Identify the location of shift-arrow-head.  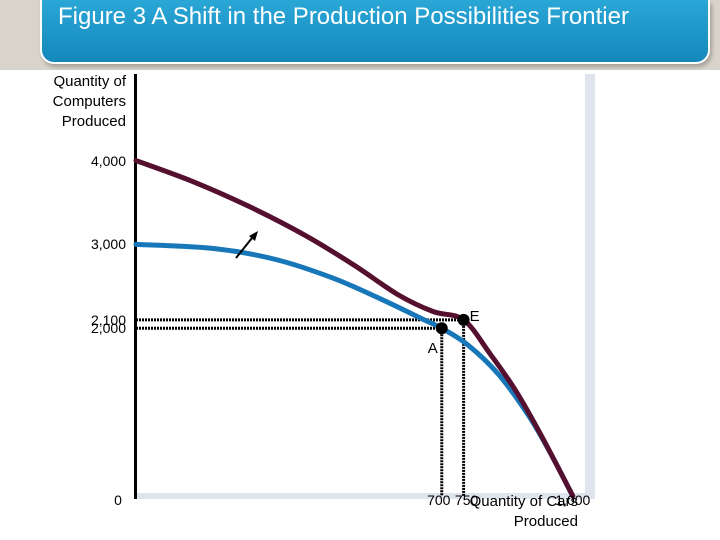
(253, 236).